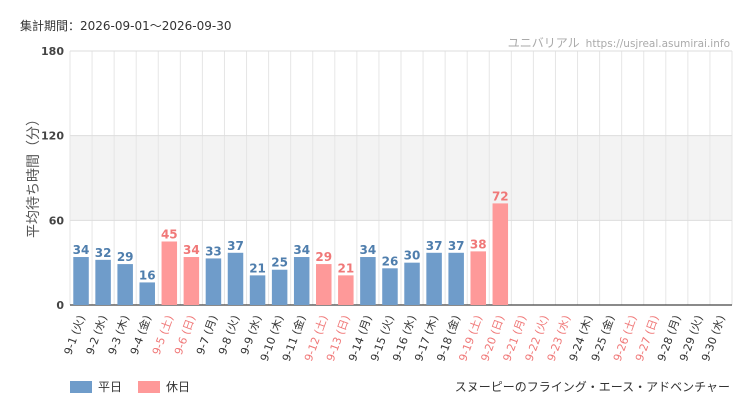  I want to click on y-tick-label: 60, so click(57, 220).